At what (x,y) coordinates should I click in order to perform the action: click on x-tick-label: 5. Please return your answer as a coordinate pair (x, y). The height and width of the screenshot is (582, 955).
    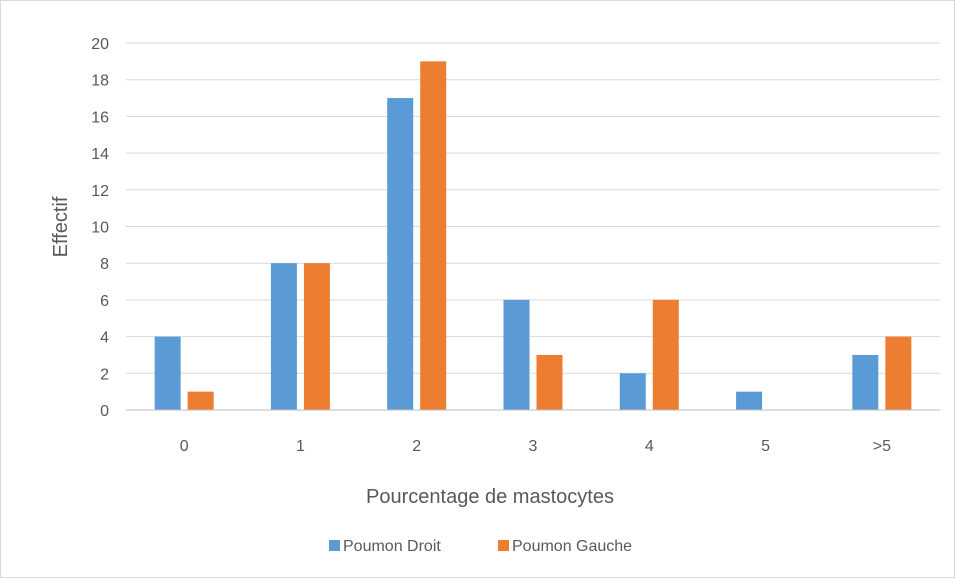
    Looking at the image, I should click on (765, 446).